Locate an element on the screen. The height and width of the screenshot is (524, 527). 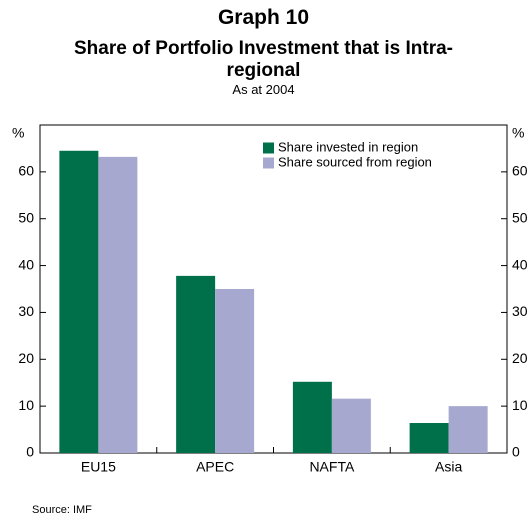
y-axis-label: % is located at coordinates (18, 133).